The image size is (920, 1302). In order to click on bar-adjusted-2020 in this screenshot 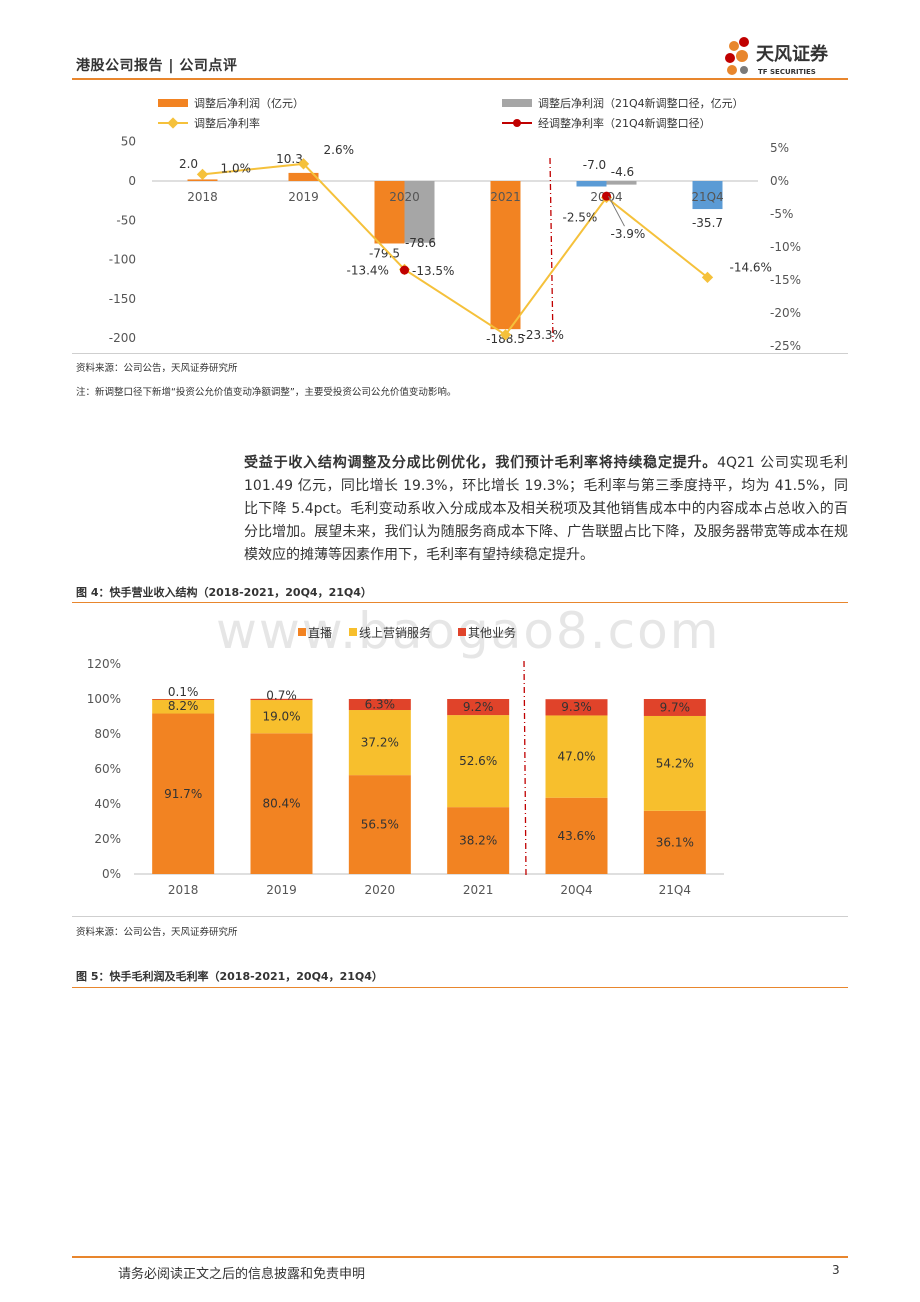, I will do `click(389, 212)`.